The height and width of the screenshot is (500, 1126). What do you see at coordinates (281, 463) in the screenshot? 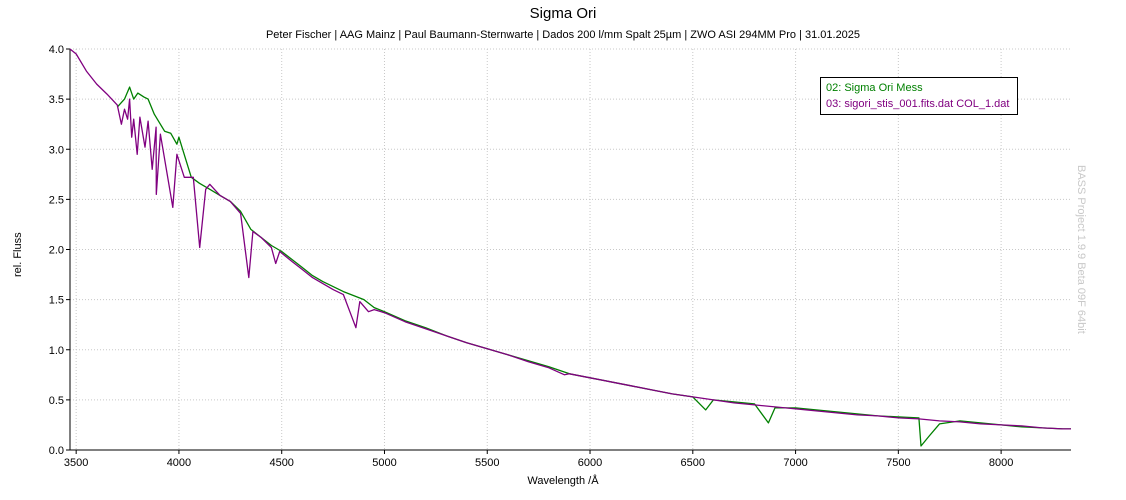
I see `x-tick-label: 4500` at bounding box center [281, 463].